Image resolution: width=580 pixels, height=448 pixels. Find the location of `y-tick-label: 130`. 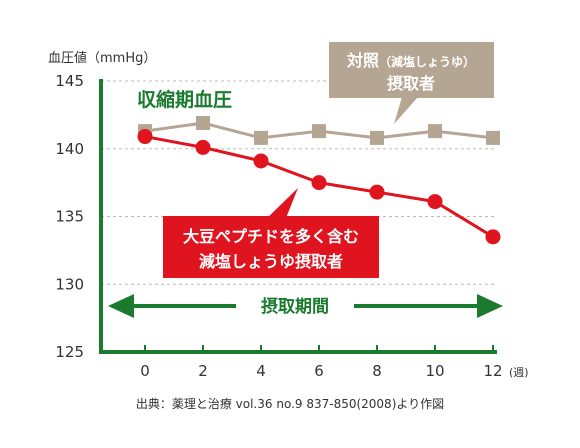

y-tick-label: 130 is located at coordinates (69, 284).